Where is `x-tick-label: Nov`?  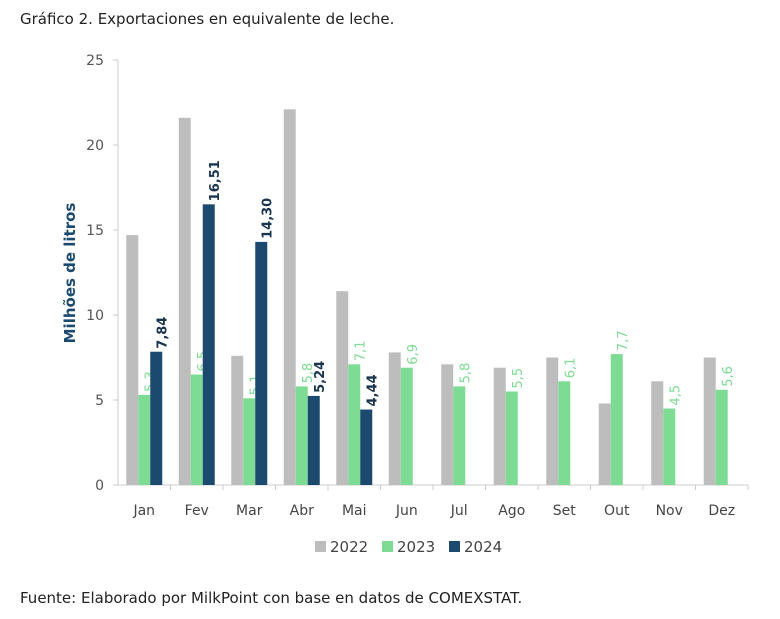 x-tick-label: Nov is located at coordinates (669, 511).